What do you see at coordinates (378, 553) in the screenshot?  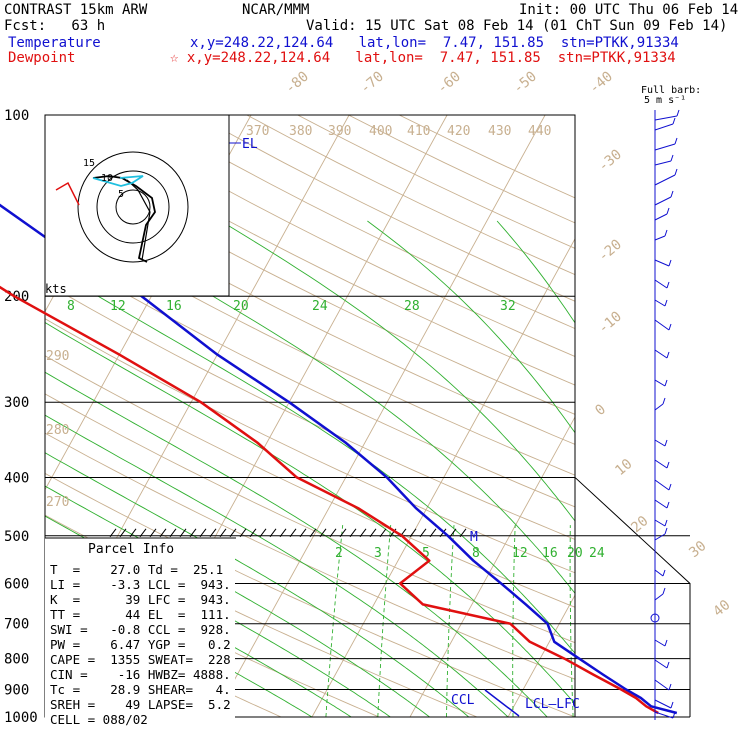 I see `mixing-ratio-label: 3` at bounding box center [378, 553].